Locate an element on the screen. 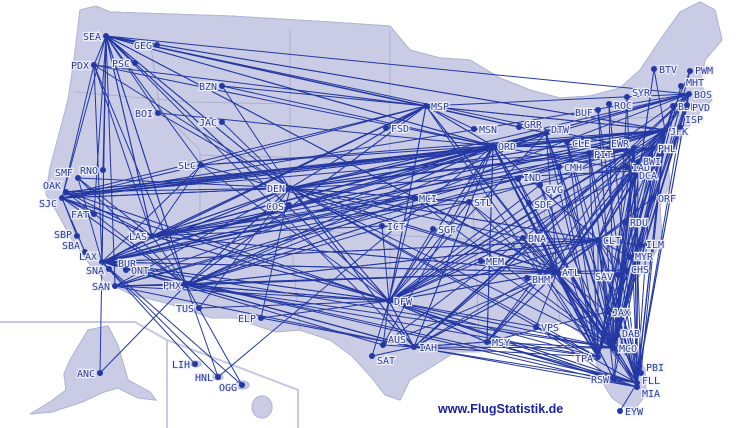  airport-dfw: DFW is located at coordinates (400, 302).